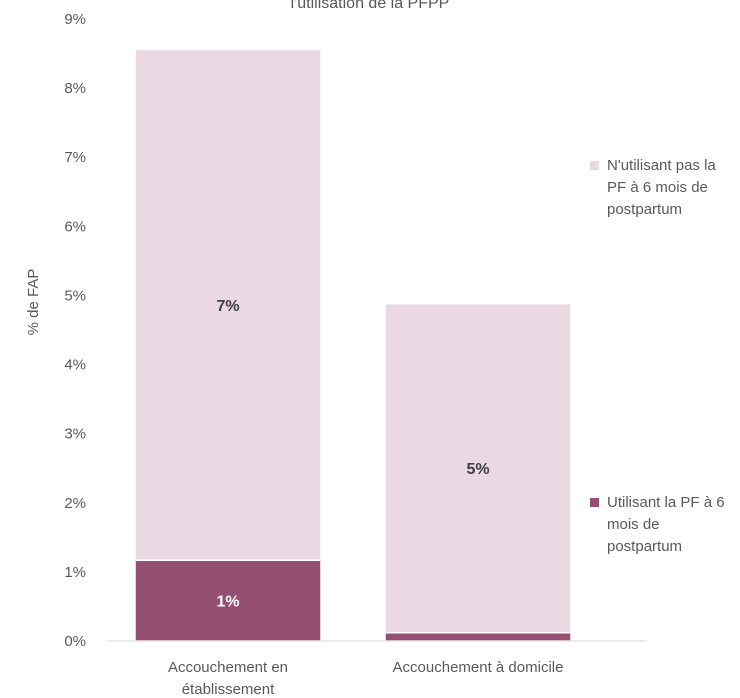 This screenshot has height=698, width=740. Describe the element at coordinates (75, 365) in the screenshot. I see `y-tick-label: 4%` at that location.